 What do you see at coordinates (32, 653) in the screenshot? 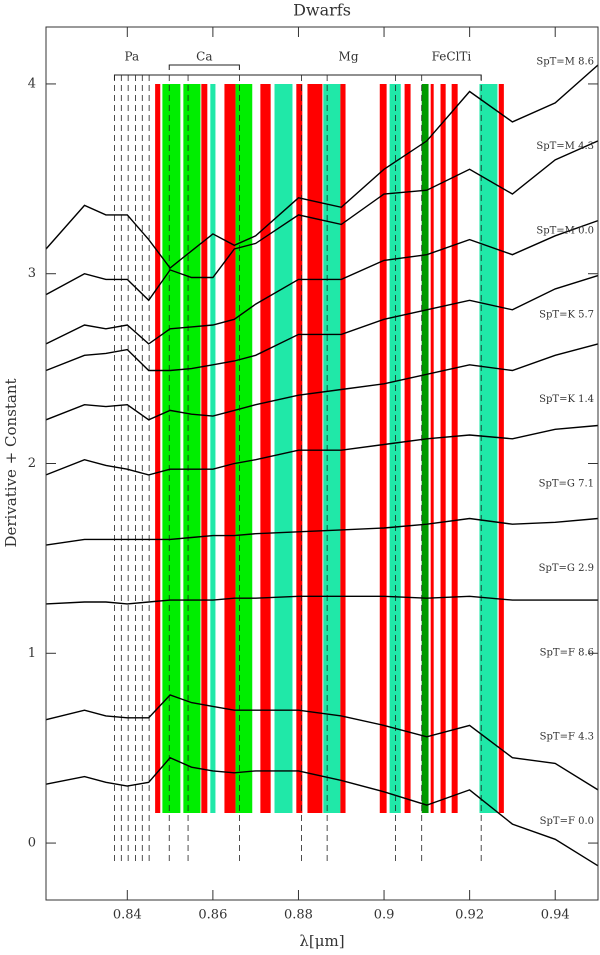
I see `y-tick-label: 1` at bounding box center [32, 653].